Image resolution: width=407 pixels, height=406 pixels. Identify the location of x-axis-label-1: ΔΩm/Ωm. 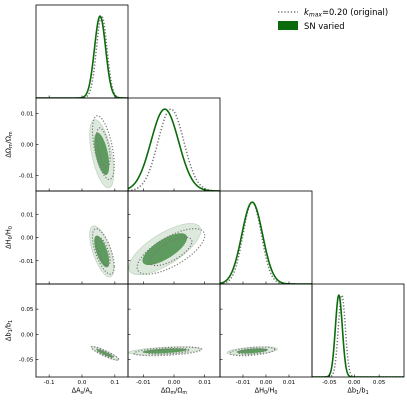
(174, 392).